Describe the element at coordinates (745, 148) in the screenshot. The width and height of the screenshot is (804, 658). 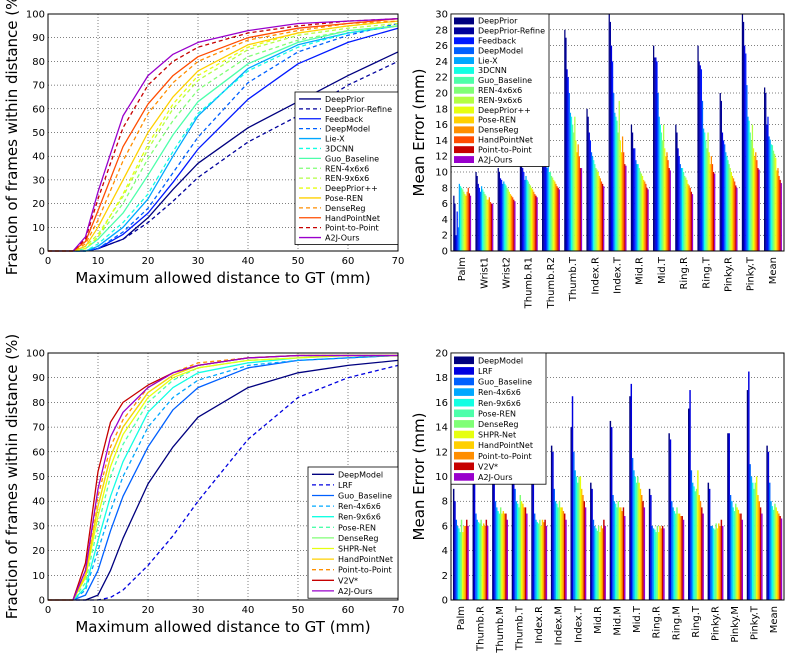
I see `bar-feedback-pinky-t` at that location.